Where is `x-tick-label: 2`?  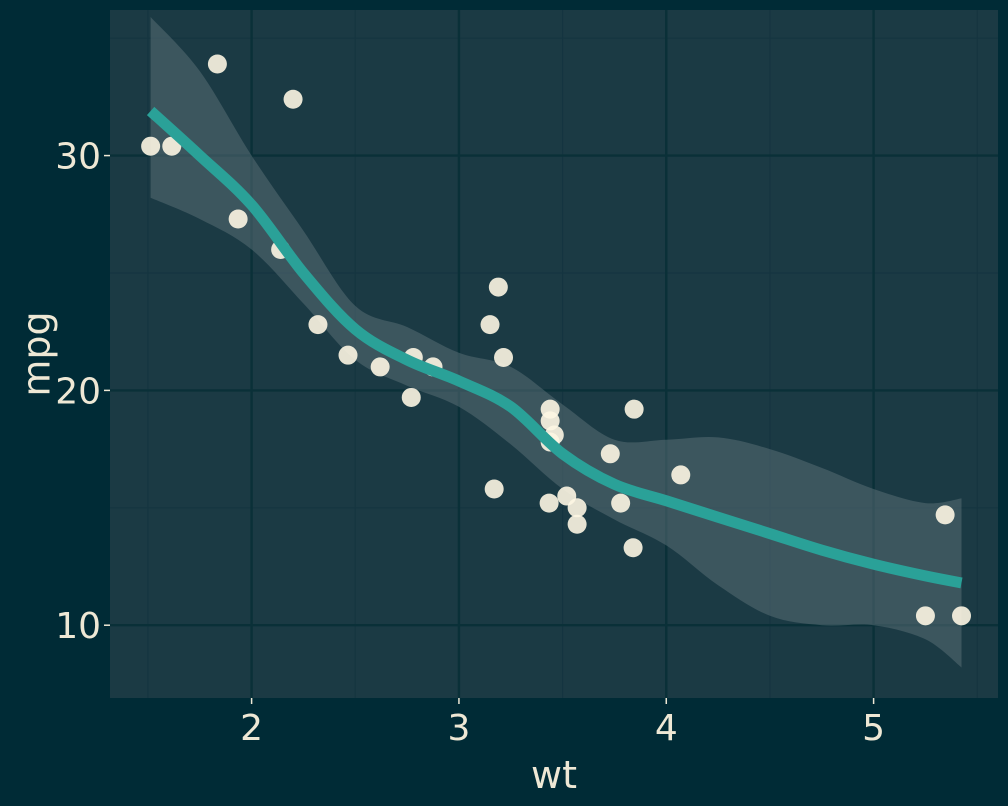
x-tick-label: 2 is located at coordinates (251, 728).